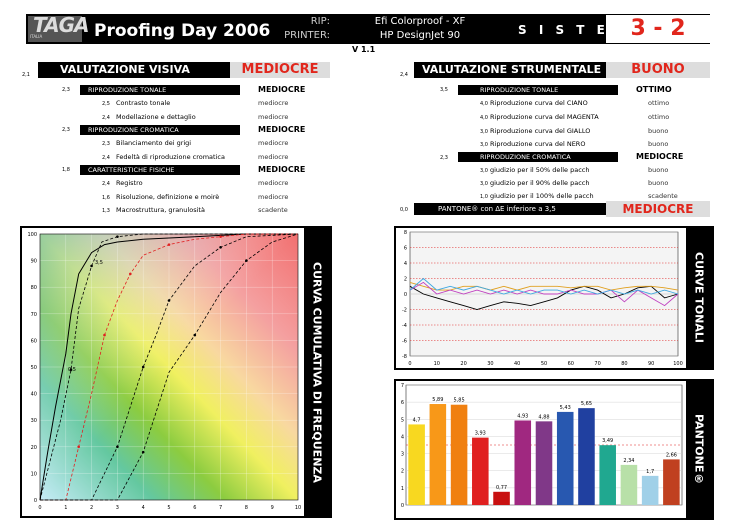 Image resolution: width=731 pixels, height=531 pixels. What do you see at coordinates (650, 472) in the screenshot?
I see `bar-value-label: 1,7` at bounding box center [650, 472].